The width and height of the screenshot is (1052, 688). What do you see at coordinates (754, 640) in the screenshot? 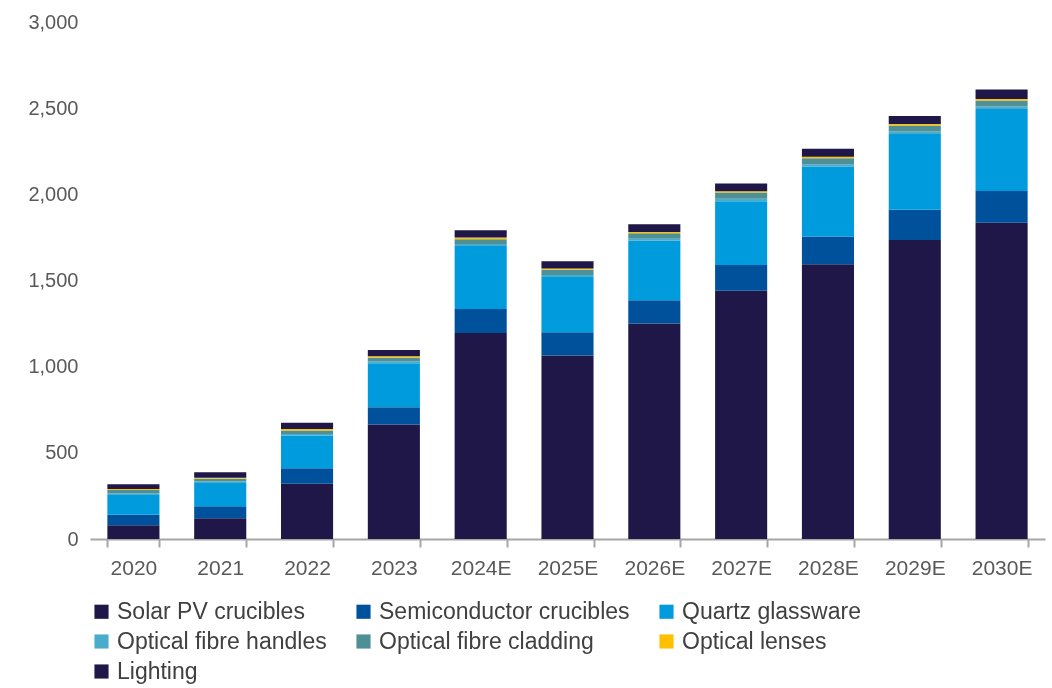
I see `legend-label: Optical lenses` at bounding box center [754, 640].